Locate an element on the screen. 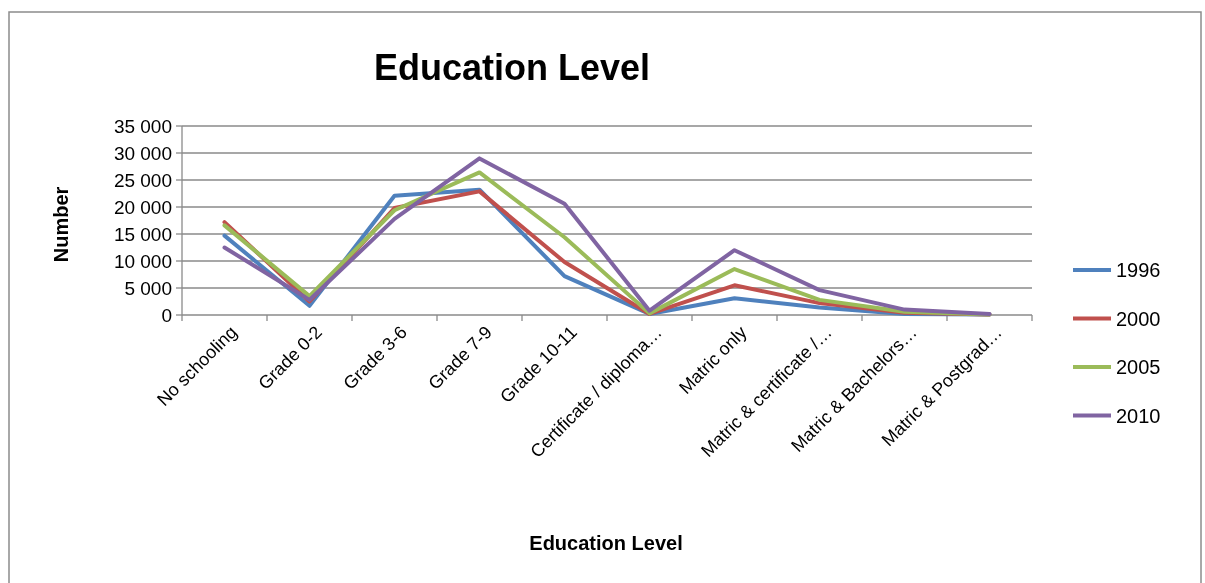  chart-title: Education Level is located at coordinates (512, 67).